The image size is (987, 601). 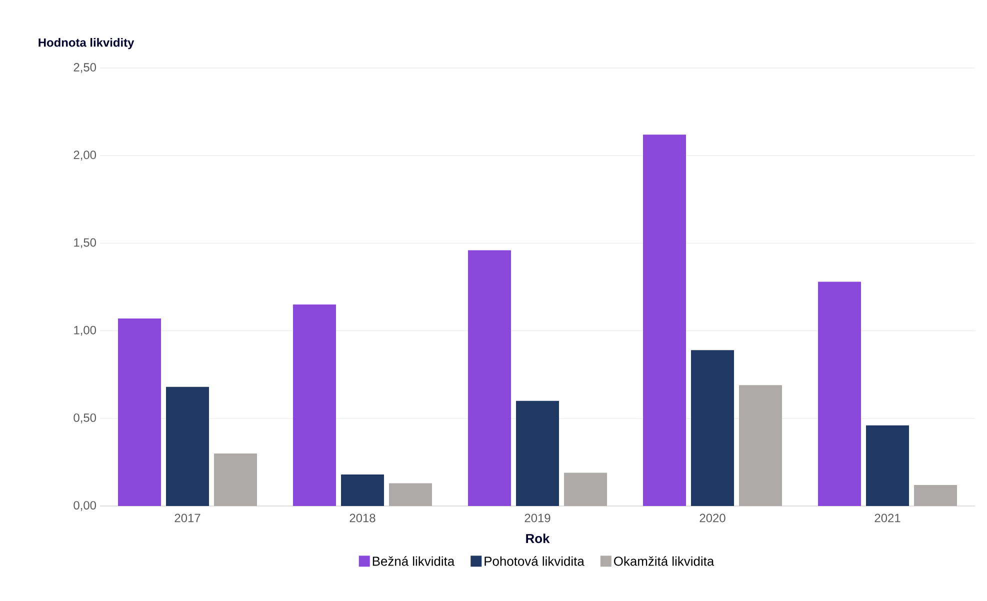 What do you see at coordinates (887, 518) in the screenshot?
I see `x-tick-label: 2021` at bounding box center [887, 518].